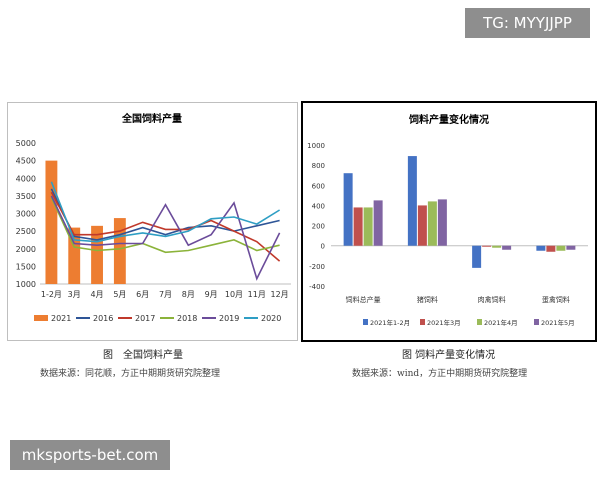 The image size is (600, 480). Describe the element at coordinates (449, 355) in the screenshot. I see `right-figure-caption: 图 饲料产量变化情况` at that location.